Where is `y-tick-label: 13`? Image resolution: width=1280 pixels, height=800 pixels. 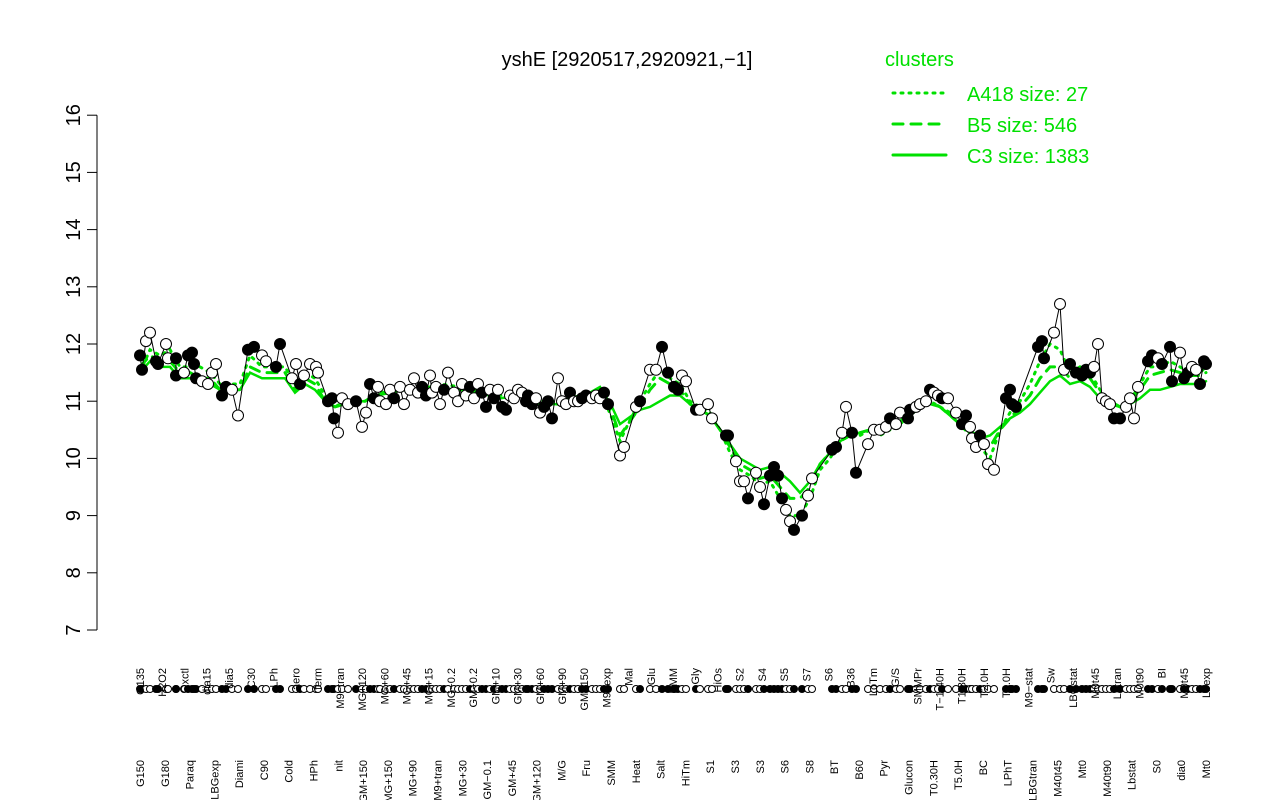
y-tick-label: 13 is located at coordinates (74, 287).